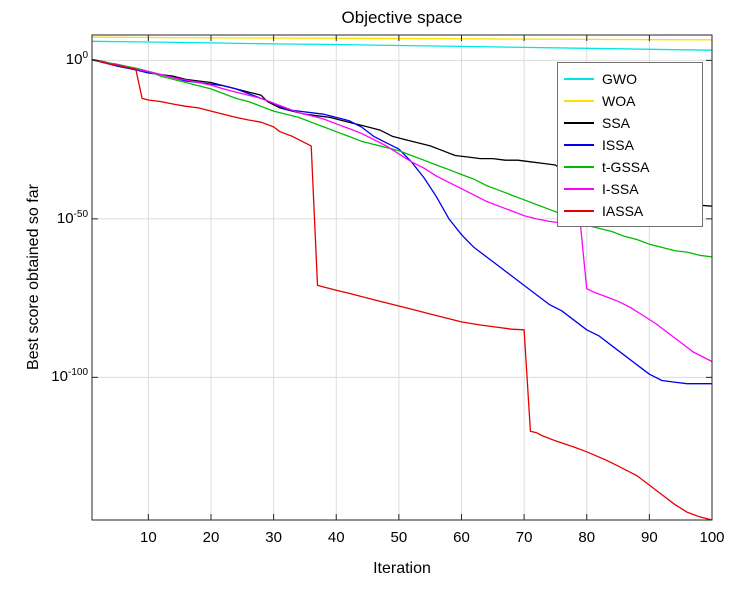 The height and width of the screenshot is (589, 736). I want to click on y-tick-label: 10-50, so click(72, 217).